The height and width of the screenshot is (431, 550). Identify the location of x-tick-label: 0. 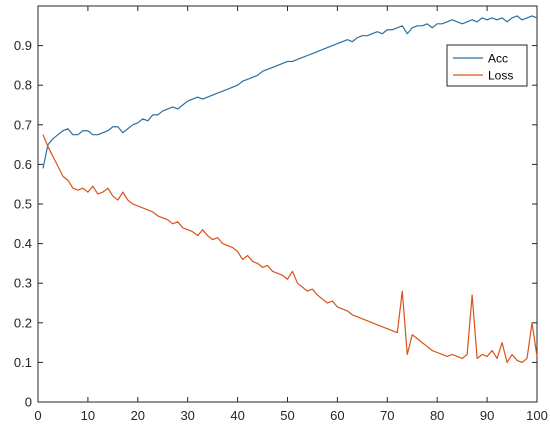
(37, 415).